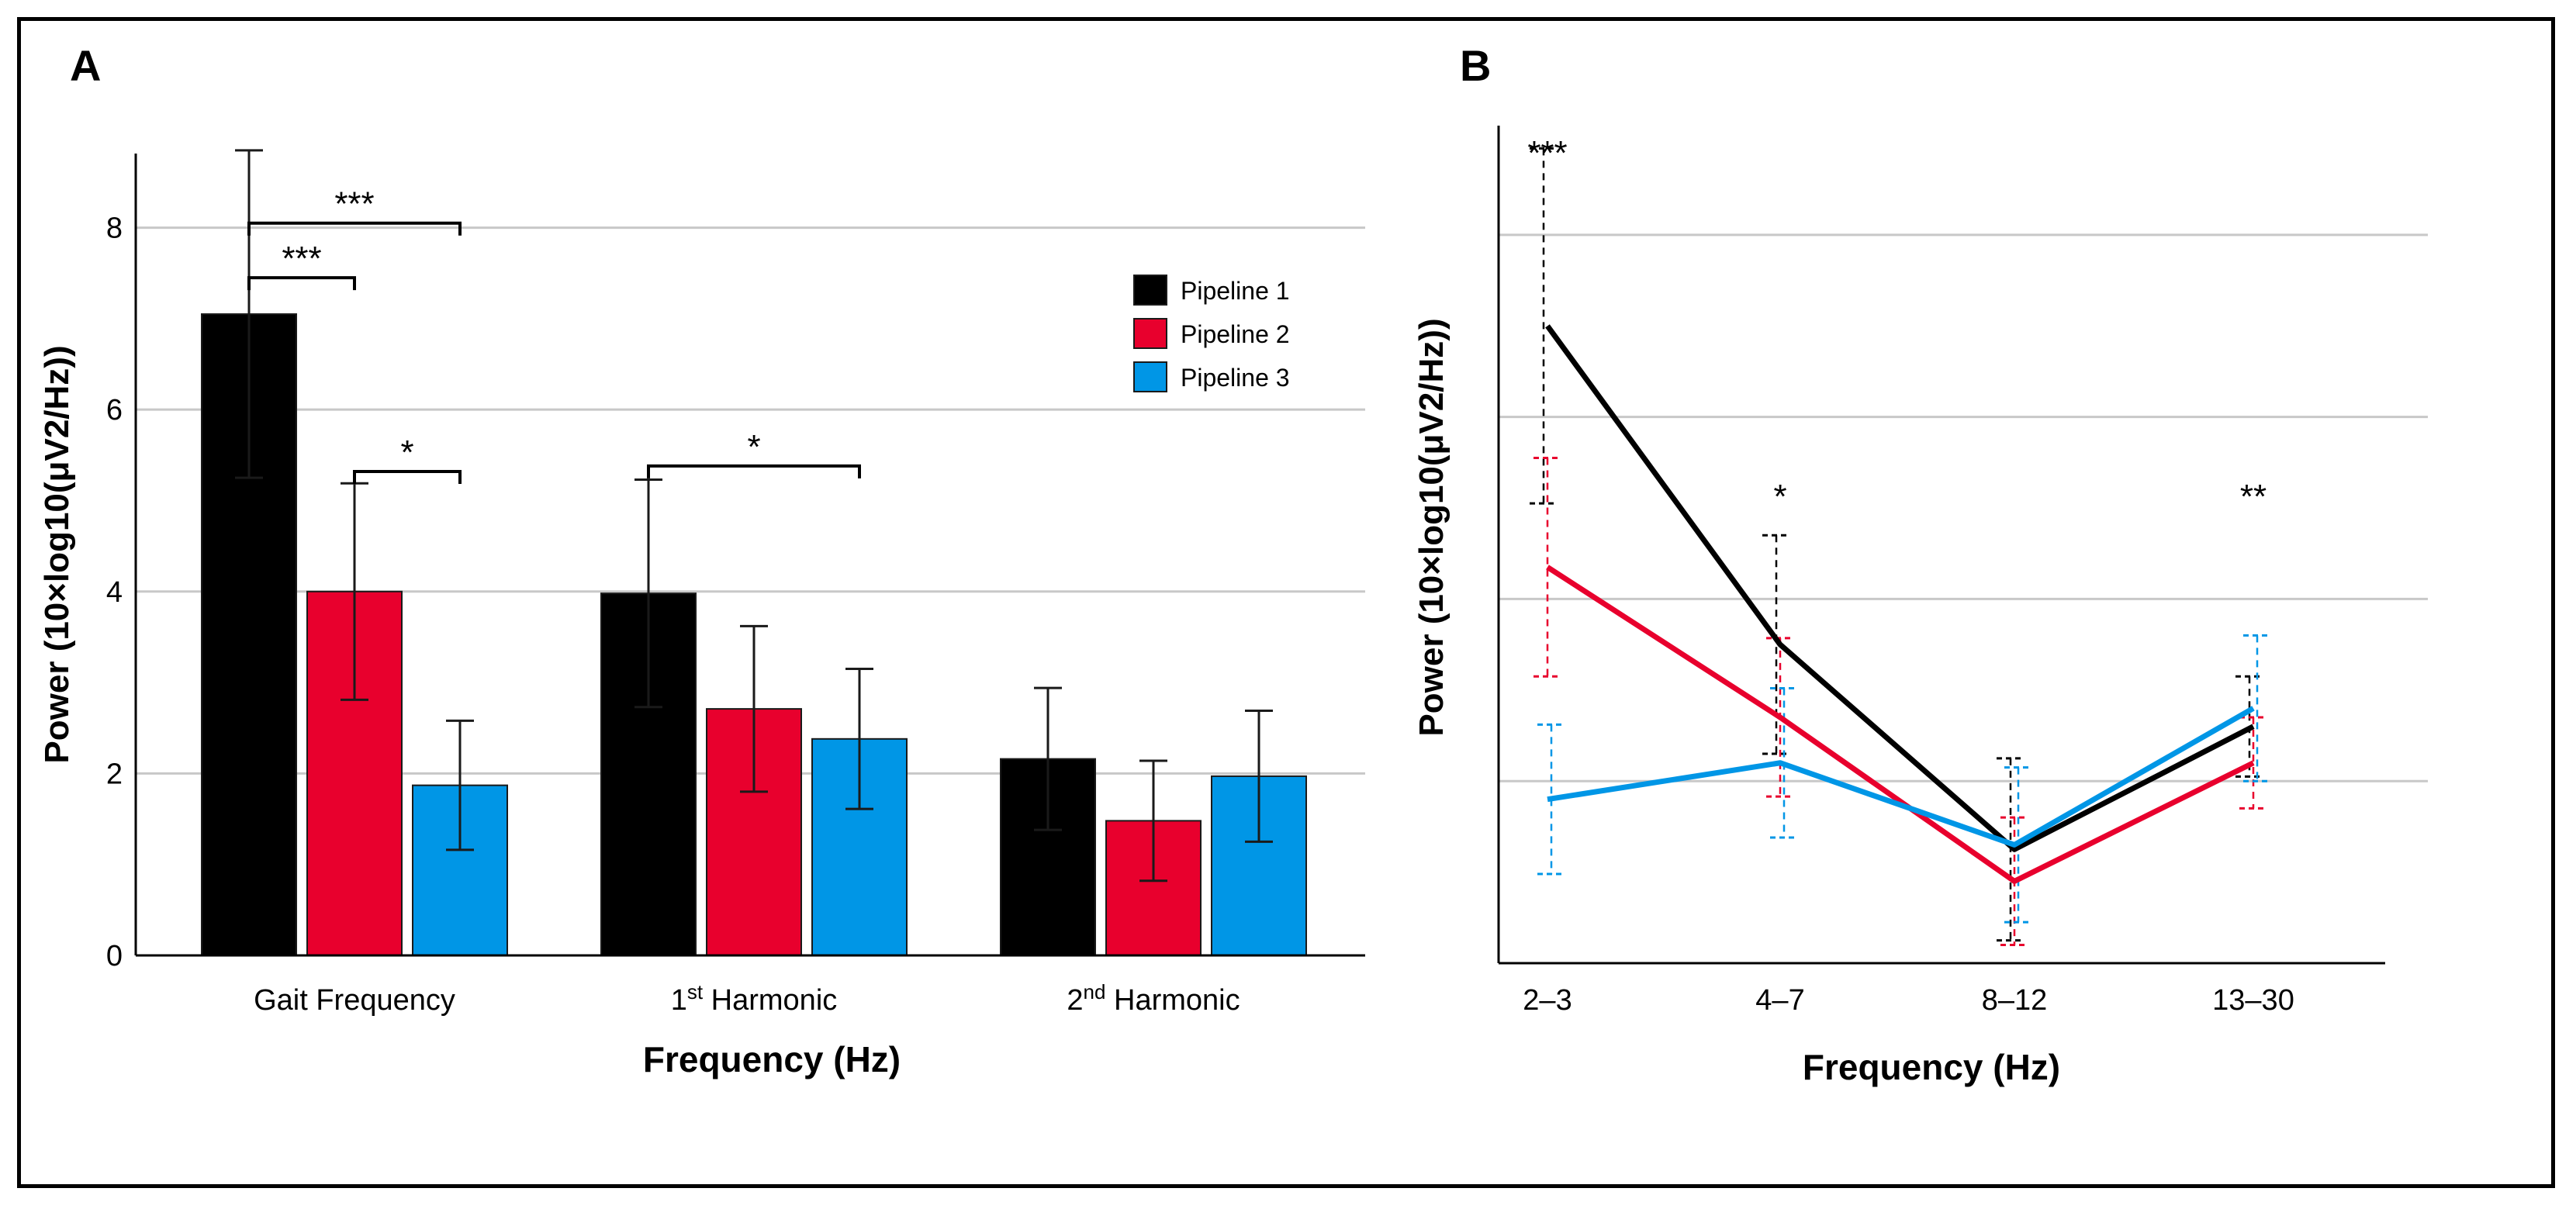 Image resolution: width=2576 pixels, height=1209 pixels. I want to click on panel-a-y-tick-label: 2, so click(114, 774).